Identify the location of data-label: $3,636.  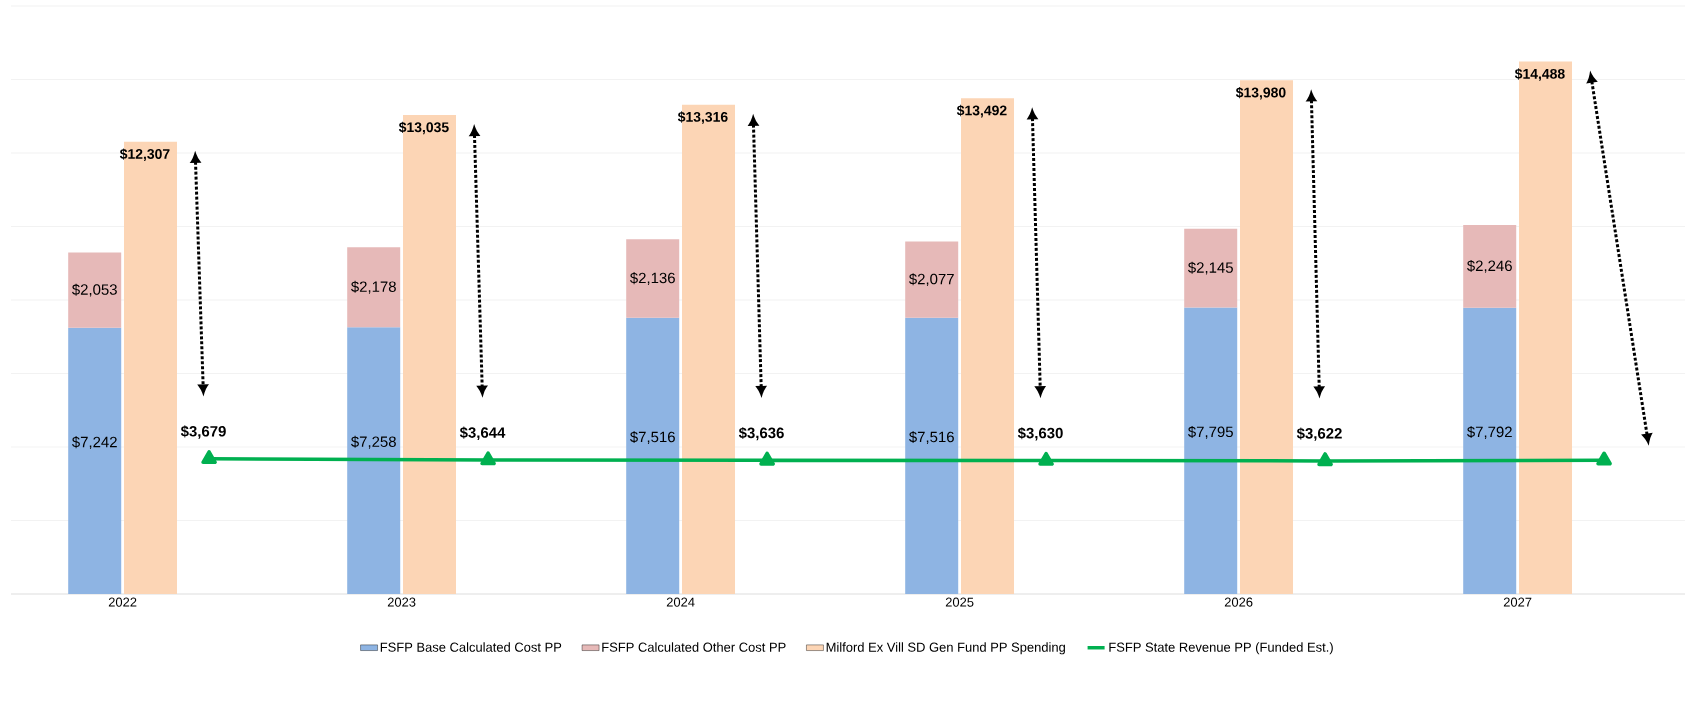
(761, 433).